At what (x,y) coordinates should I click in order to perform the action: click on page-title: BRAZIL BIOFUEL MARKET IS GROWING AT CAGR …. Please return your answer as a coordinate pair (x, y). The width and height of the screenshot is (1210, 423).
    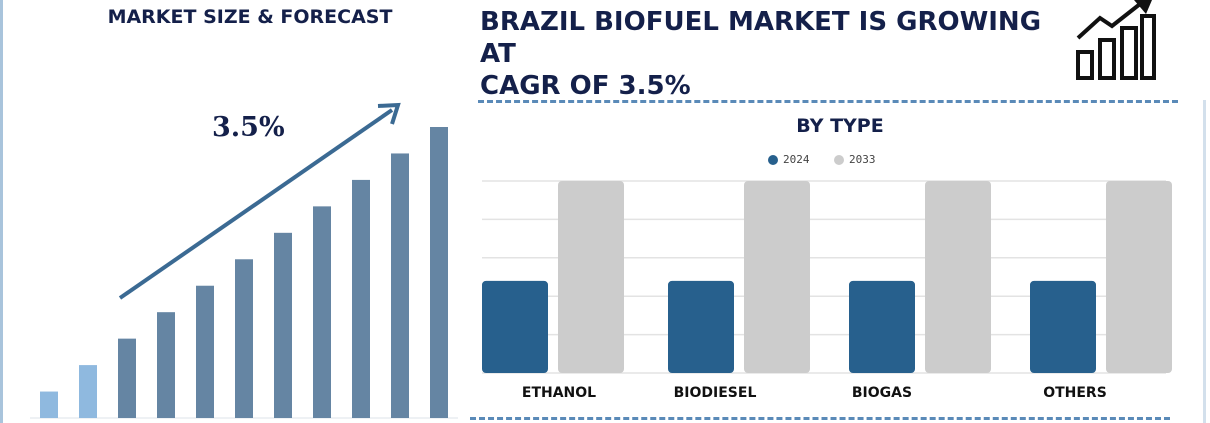
    Looking at the image, I should click on (780, 54).